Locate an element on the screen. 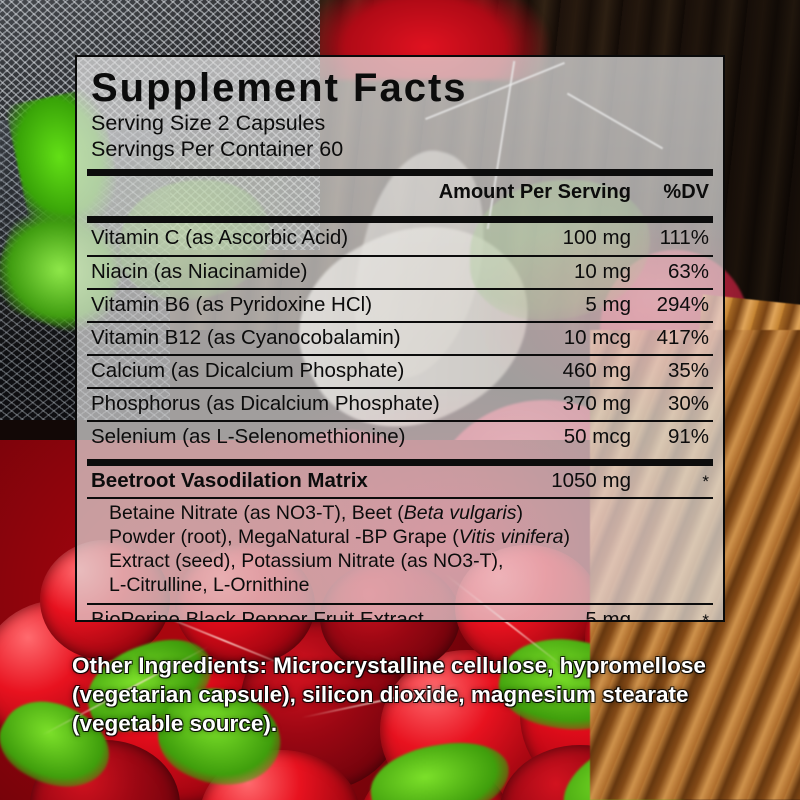 Image resolution: width=800 pixels, height=800 pixels. blend-ingredient-line: L-Citrulline, L-Ornithine is located at coordinates (209, 585).